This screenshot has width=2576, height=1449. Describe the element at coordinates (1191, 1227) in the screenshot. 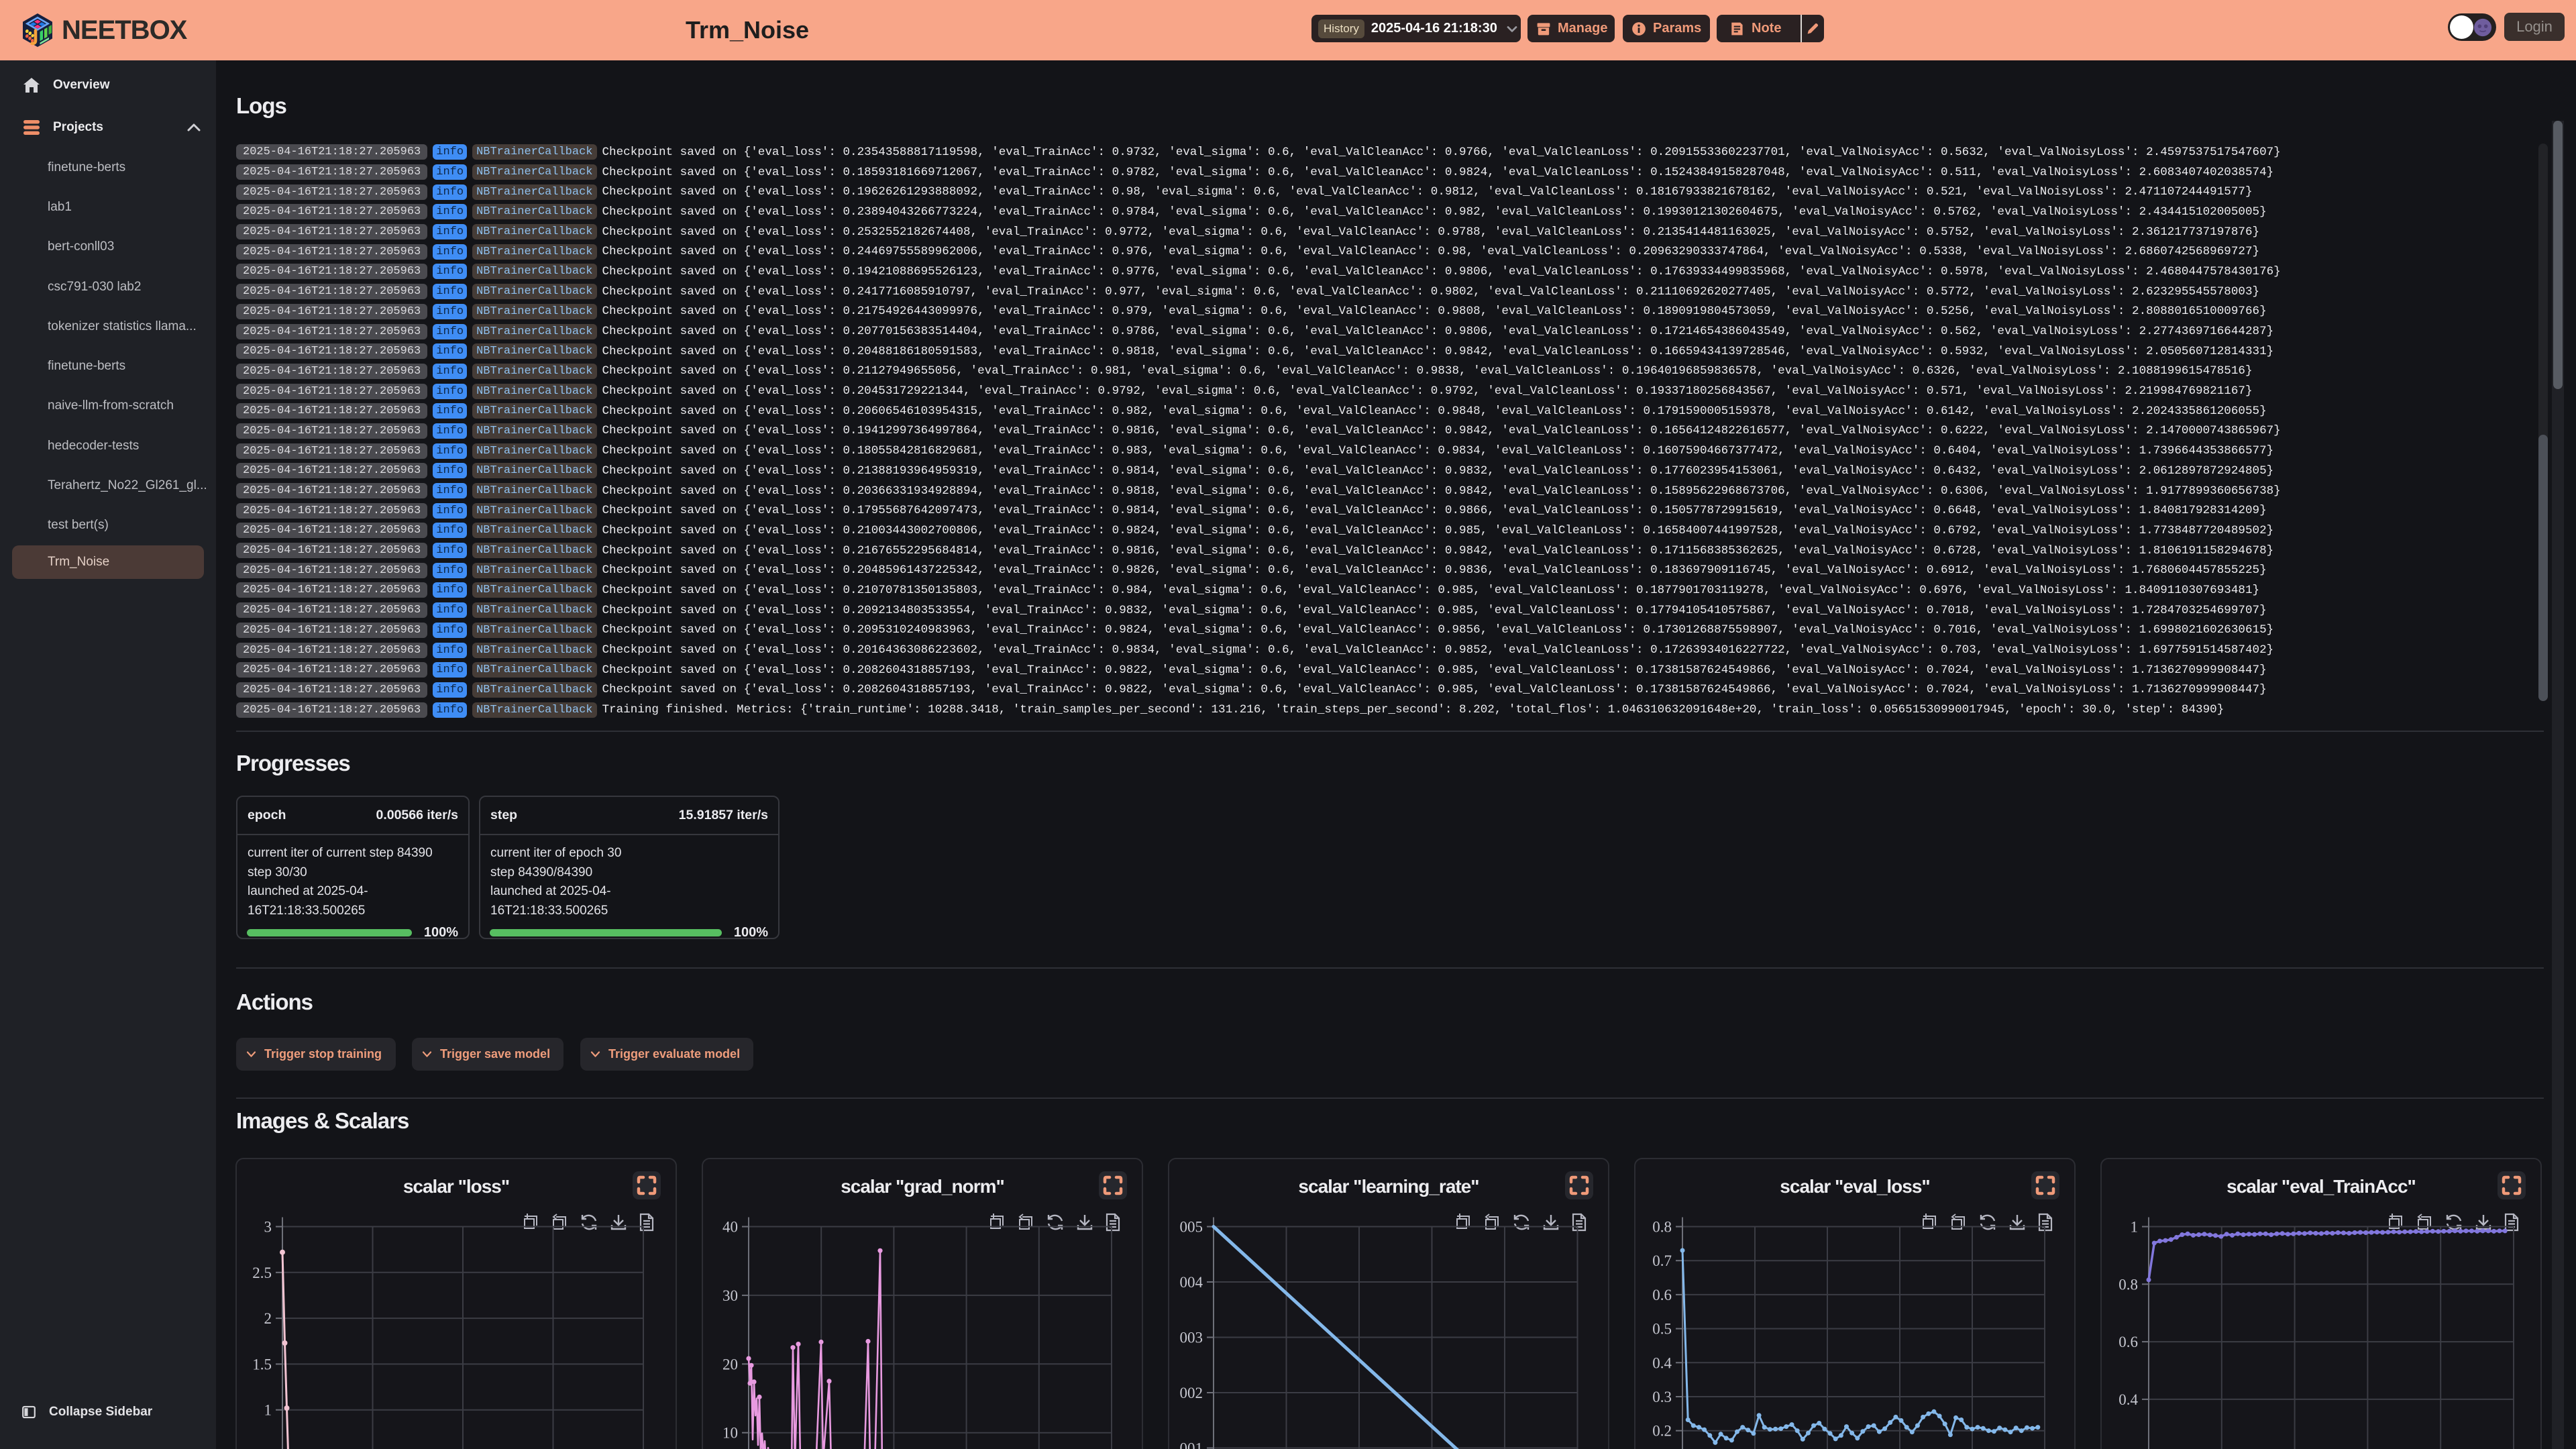

I see `svg-text: 005` at that location.